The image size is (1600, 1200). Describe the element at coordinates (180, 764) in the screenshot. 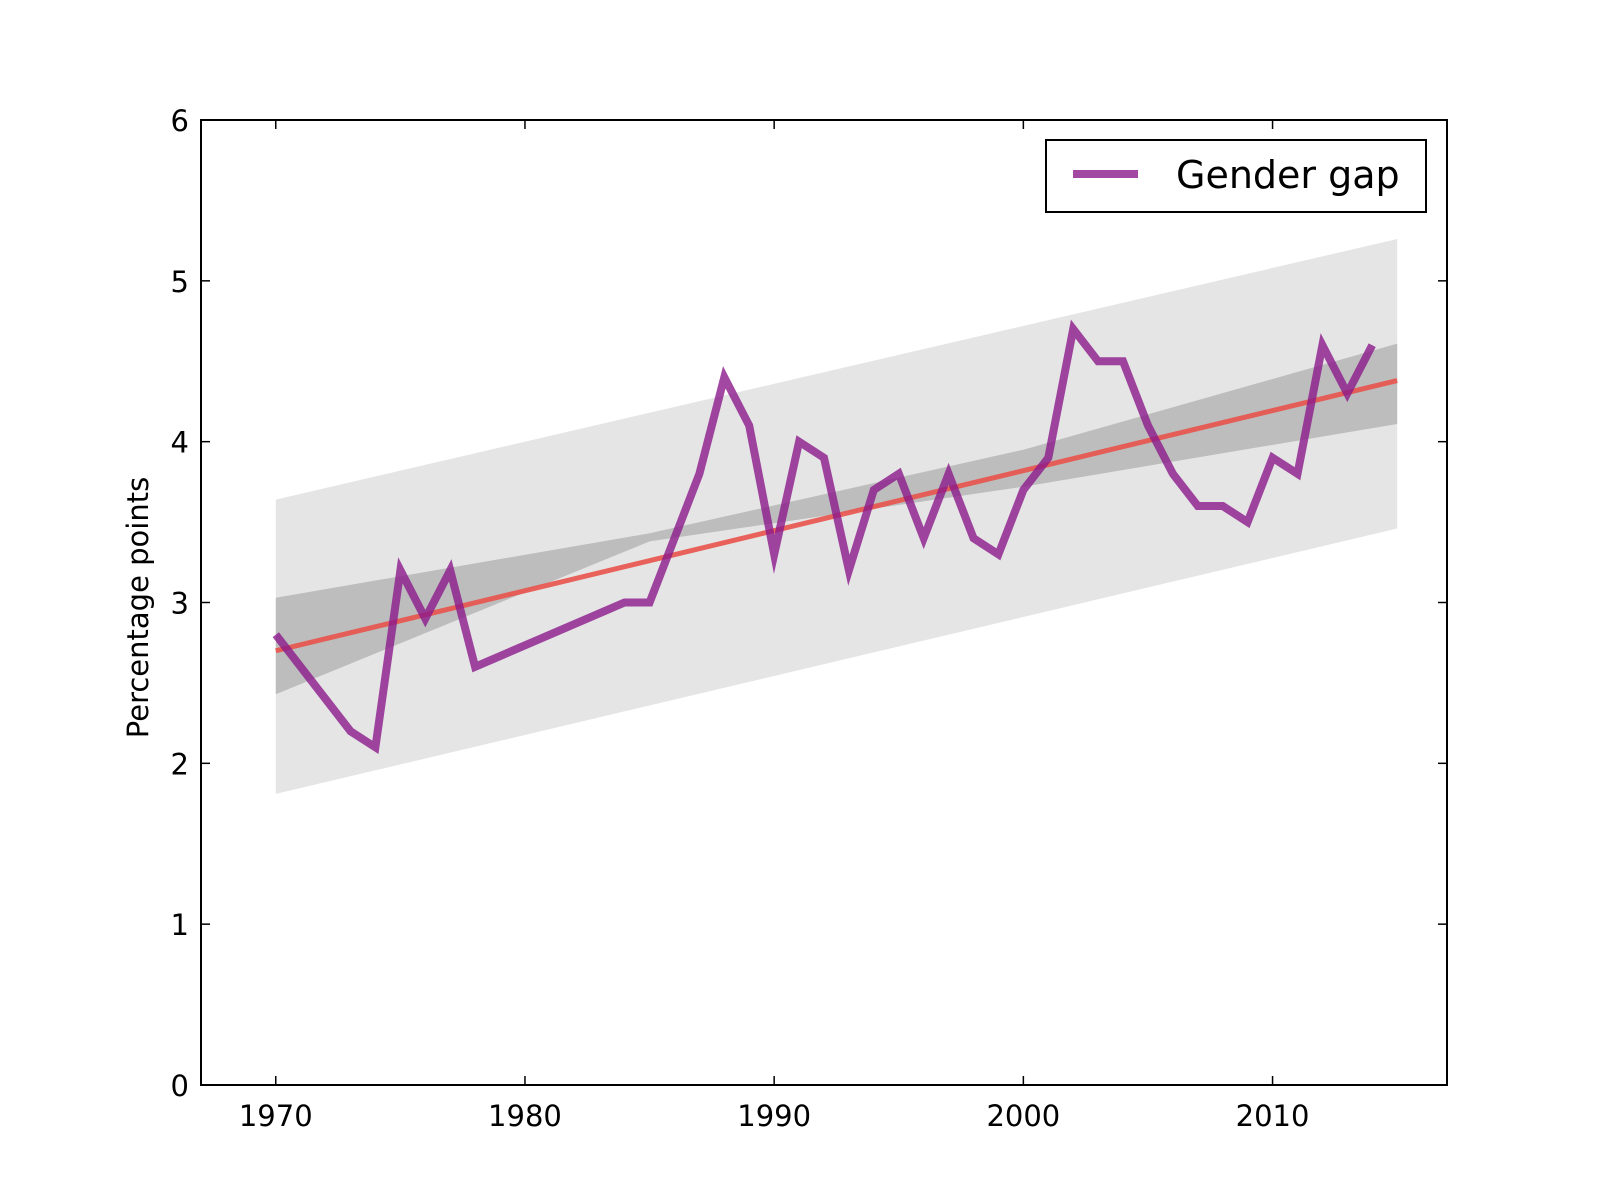

I see `y-tick-label: 2` at that location.